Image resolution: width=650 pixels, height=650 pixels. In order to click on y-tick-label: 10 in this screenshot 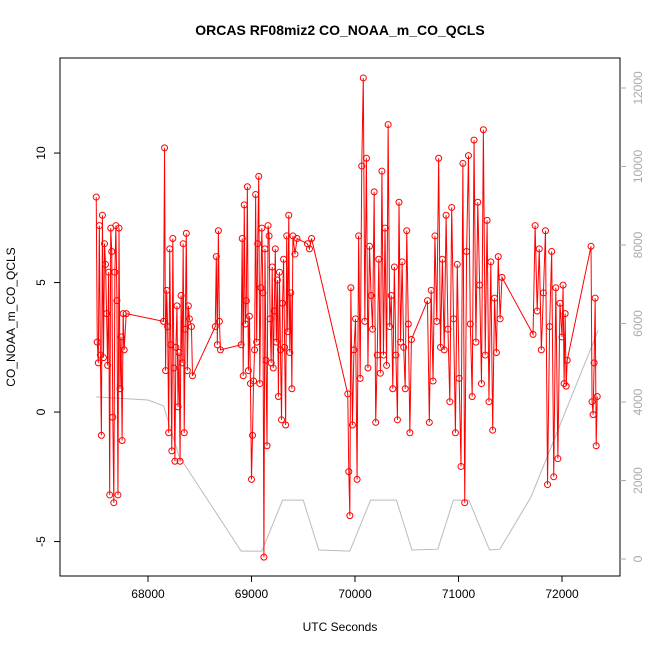, I will do `click(41, 153)`.